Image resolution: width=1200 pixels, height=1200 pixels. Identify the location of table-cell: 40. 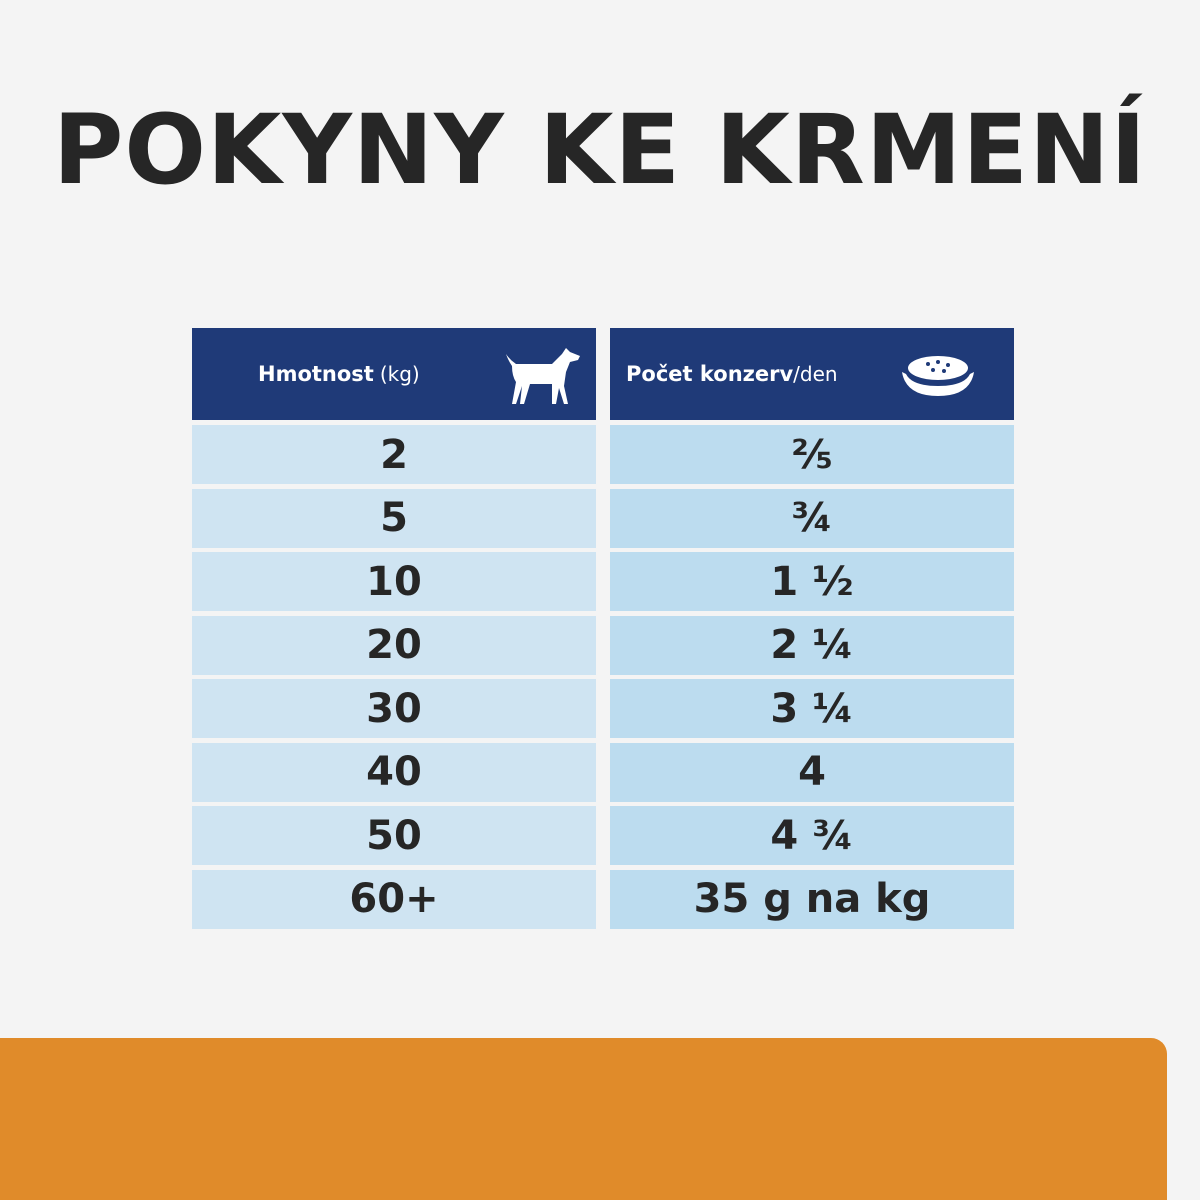
(394, 772).